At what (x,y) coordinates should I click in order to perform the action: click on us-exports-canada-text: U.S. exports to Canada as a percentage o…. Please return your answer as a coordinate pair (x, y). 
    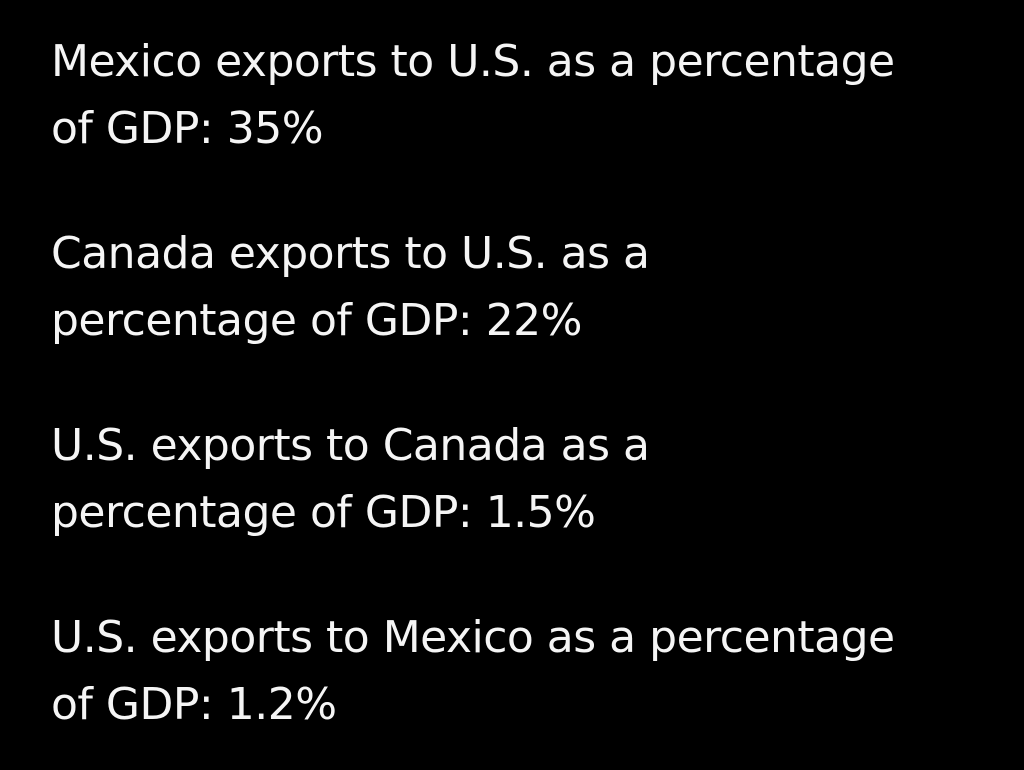
    Looking at the image, I should click on (350, 479).